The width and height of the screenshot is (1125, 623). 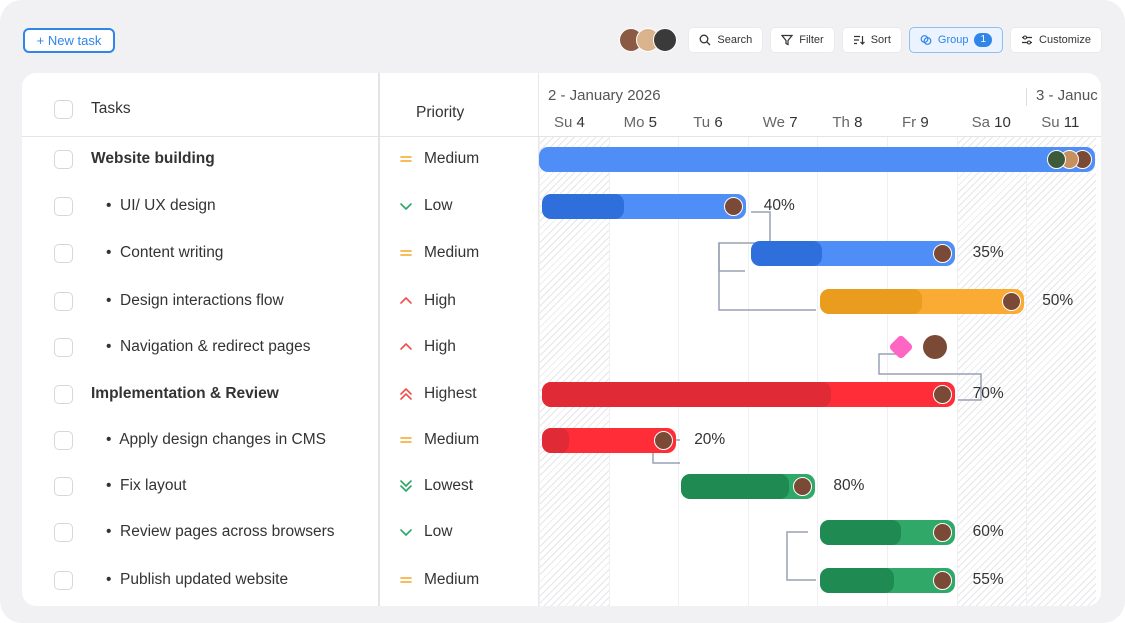 I want to click on group-button: Group 1, so click(x=956, y=40).